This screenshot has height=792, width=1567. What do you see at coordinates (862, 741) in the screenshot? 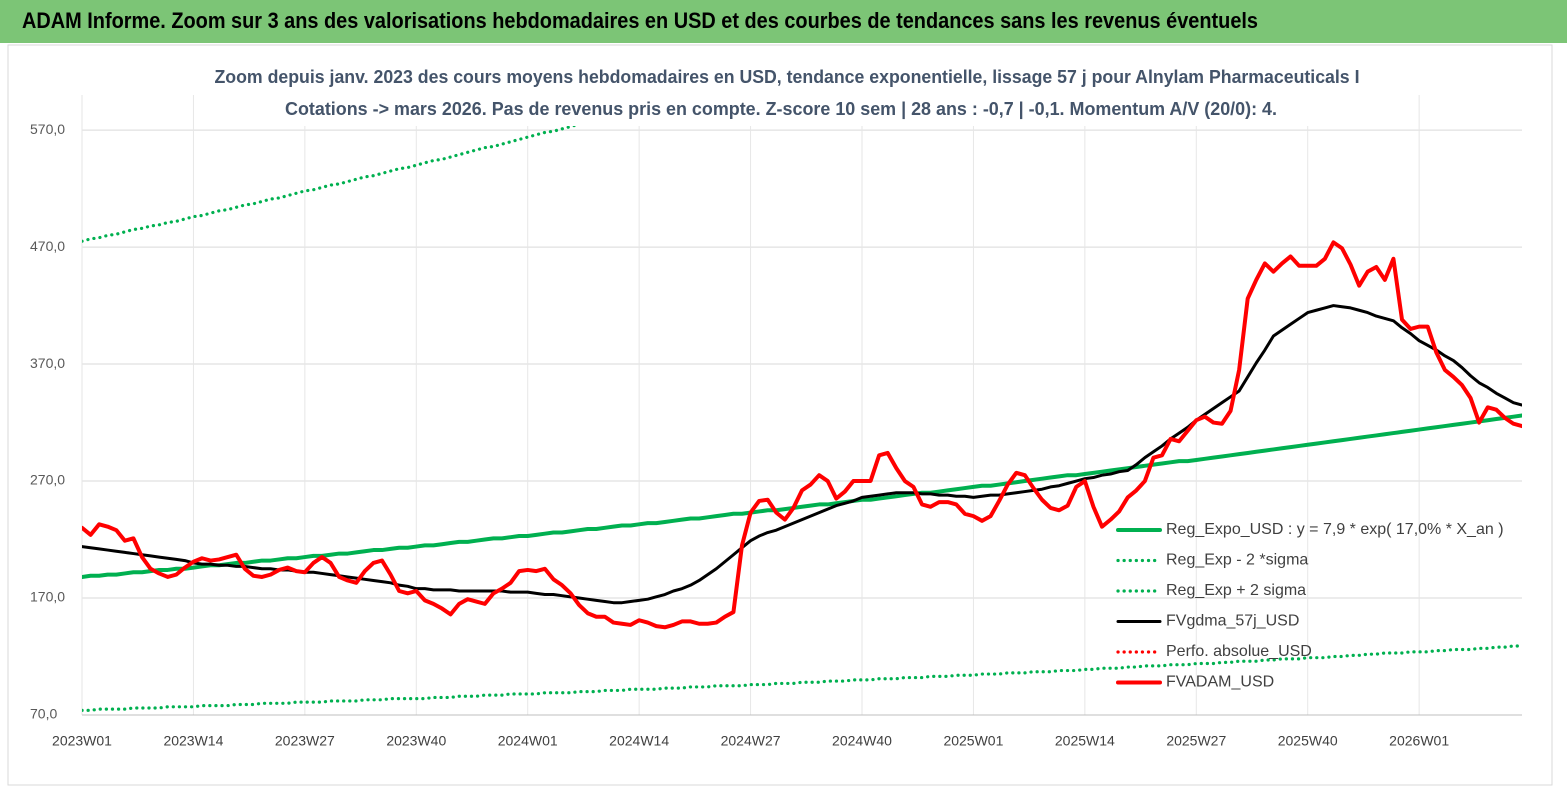
I see `x-tick-label: 2024W40` at bounding box center [862, 741].